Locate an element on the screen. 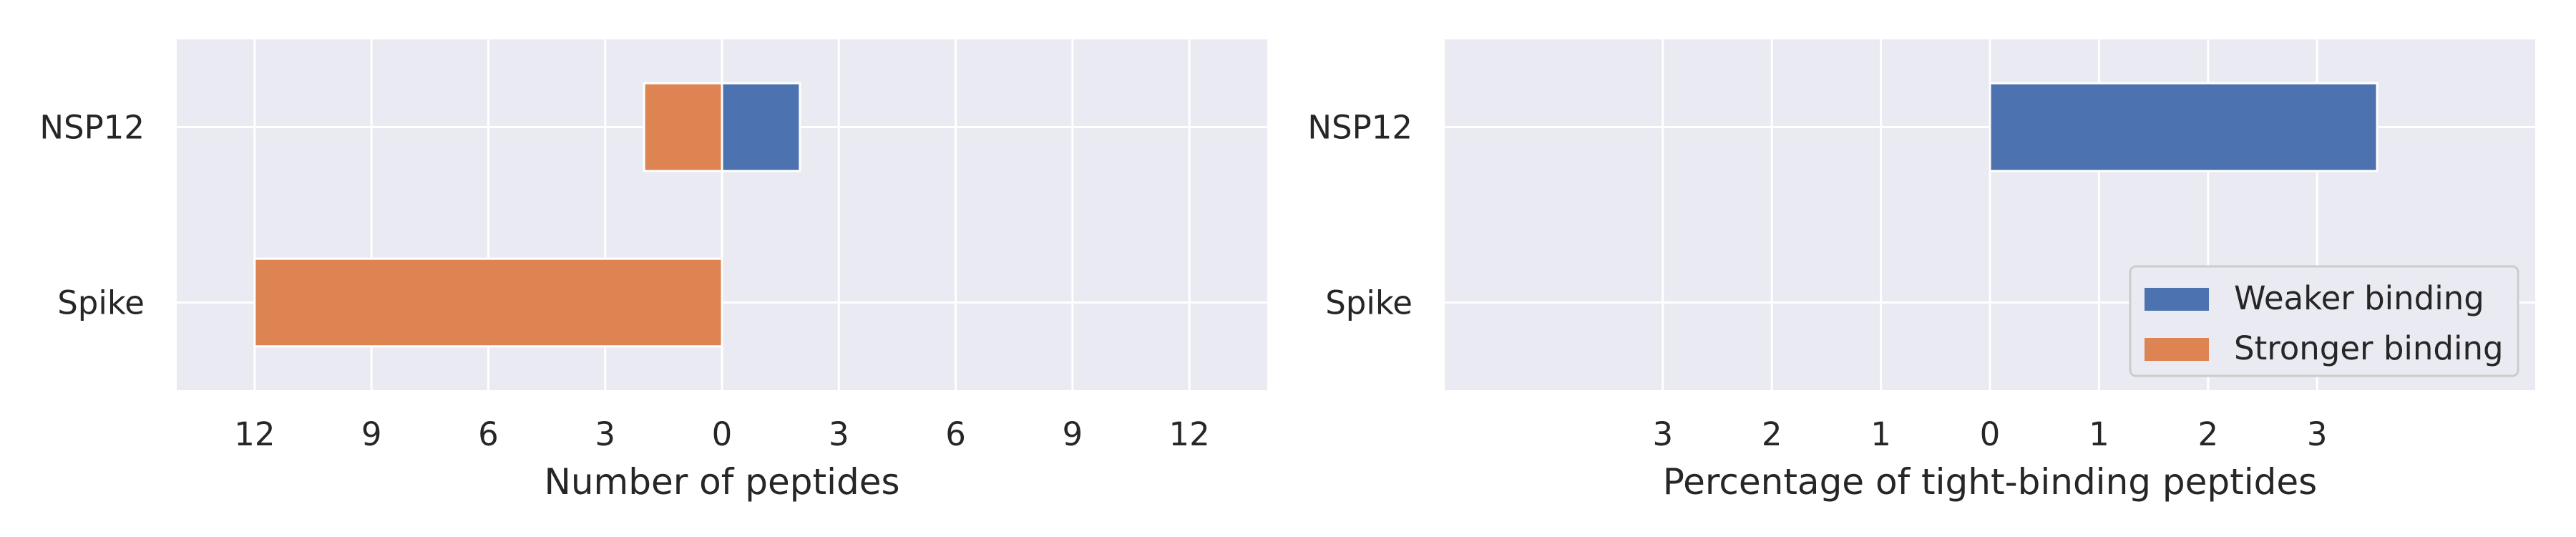 The height and width of the screenshot is (537, 2576). bar-stronger-binding-nsp12 is located at coordinates (683, 127).